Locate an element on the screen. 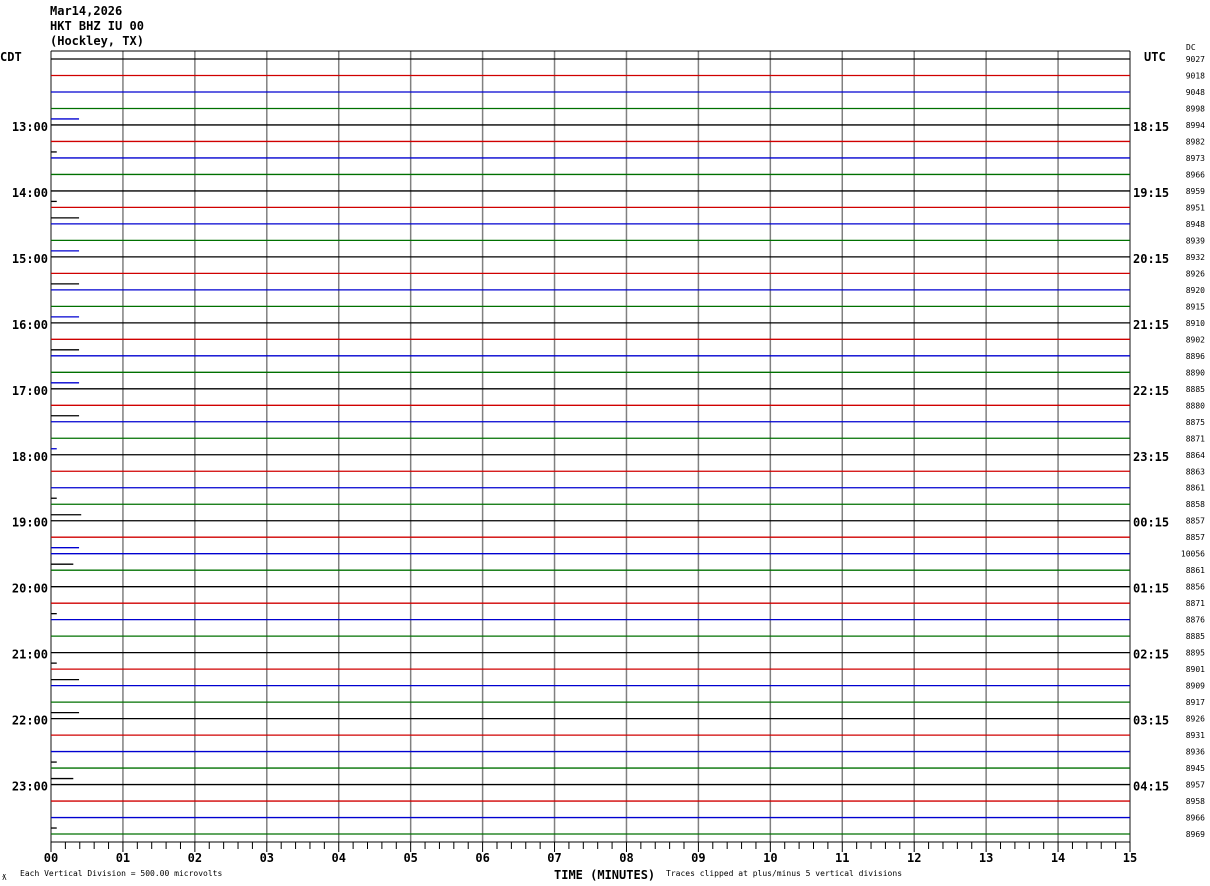  dc-value: 8856 is located at coordinates (1195, 587).